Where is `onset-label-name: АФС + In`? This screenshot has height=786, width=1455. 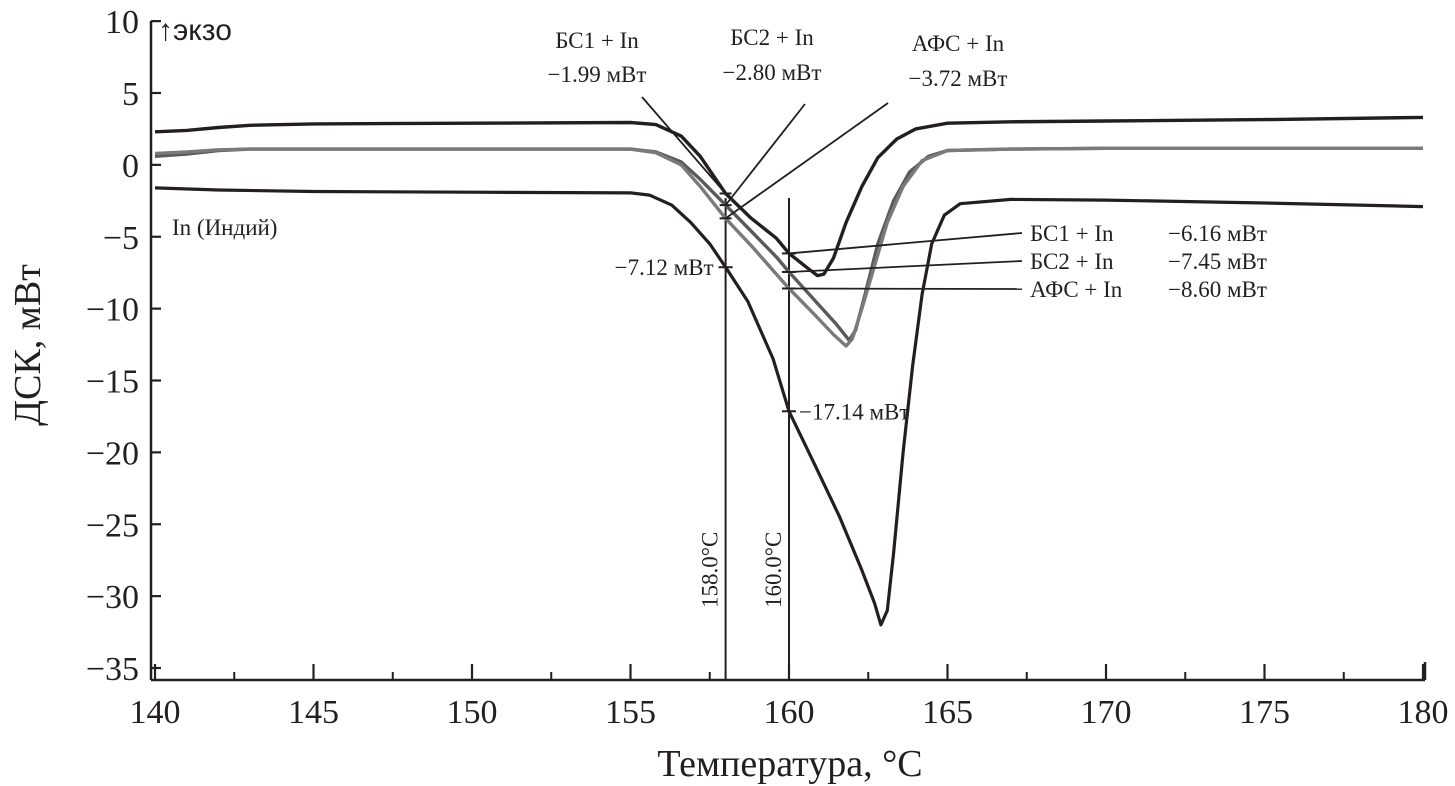 onset-label-name: АФС + In is located at coordinates (958, 43).